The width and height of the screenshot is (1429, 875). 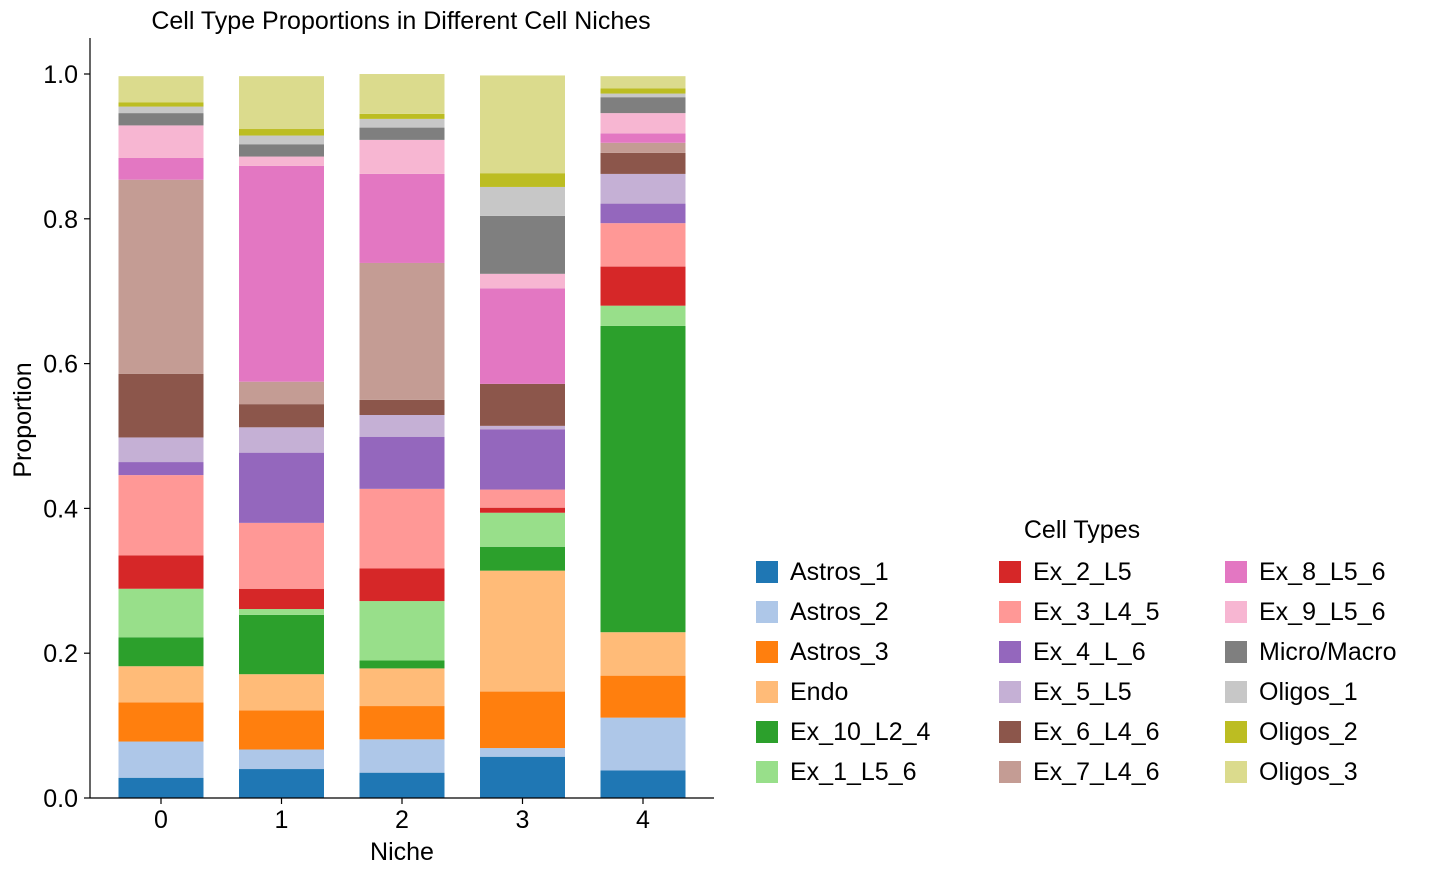 I want to click on x-tick-label: 3, so click(x=523, y=820).